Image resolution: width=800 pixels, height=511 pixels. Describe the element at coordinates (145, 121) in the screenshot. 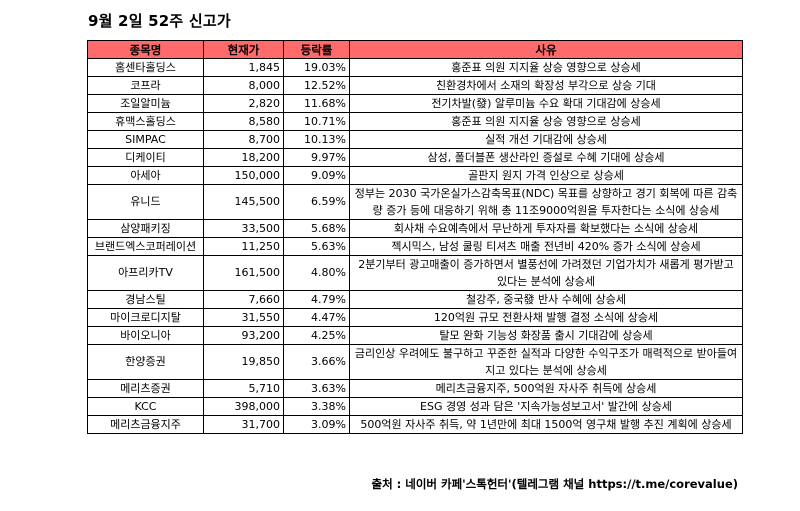

I see `stock-name-cell: 휴맥스홀딩스` at that location.